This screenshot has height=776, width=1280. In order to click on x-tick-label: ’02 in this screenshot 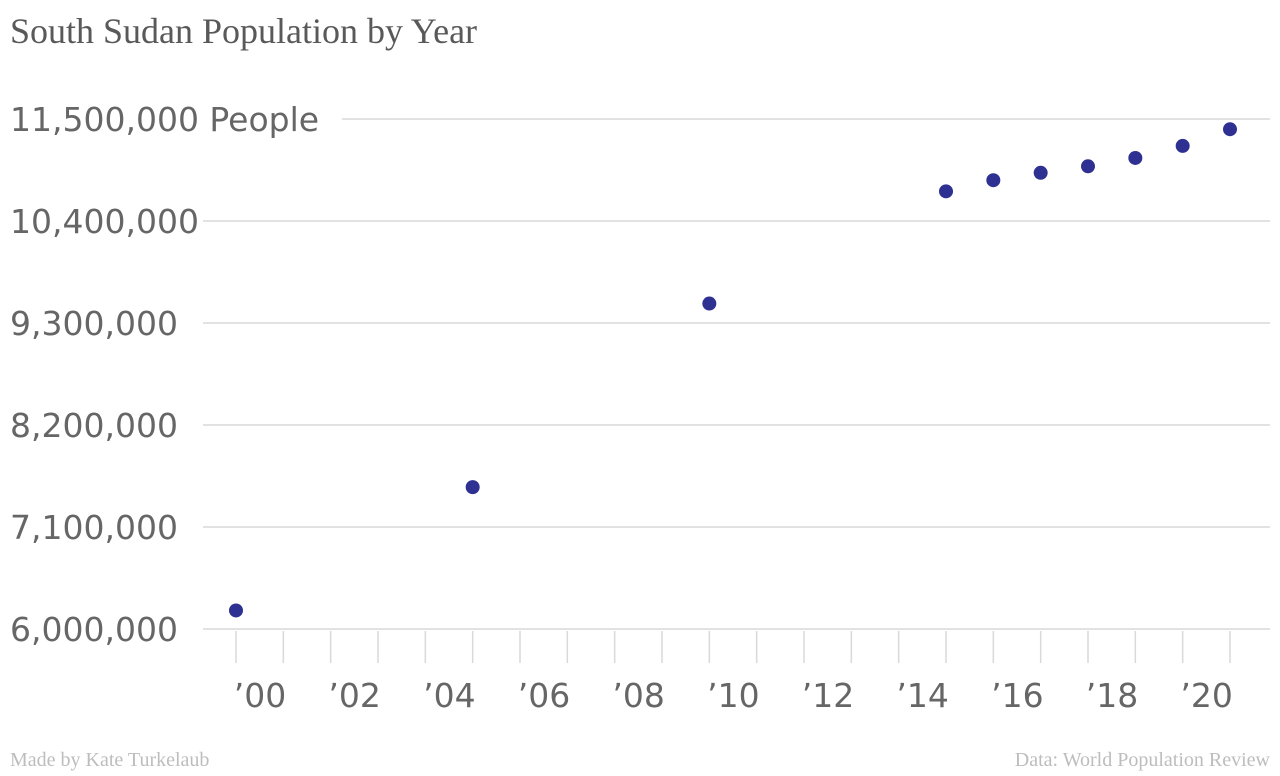, I will do `click(354, 695)`.